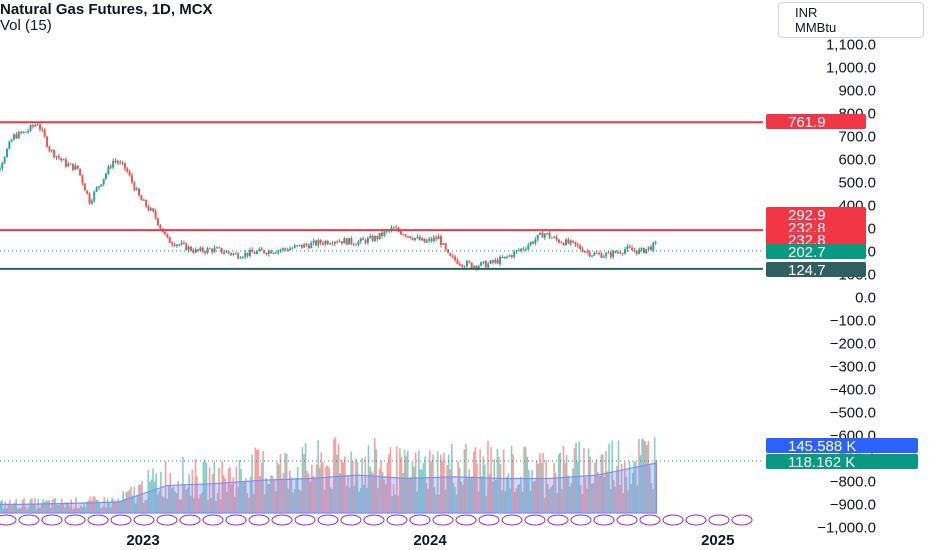 The width and height of the screenshot is (932, 550). I want to click on currency-unit-selector: INR MMBtu, so click(851, 20).